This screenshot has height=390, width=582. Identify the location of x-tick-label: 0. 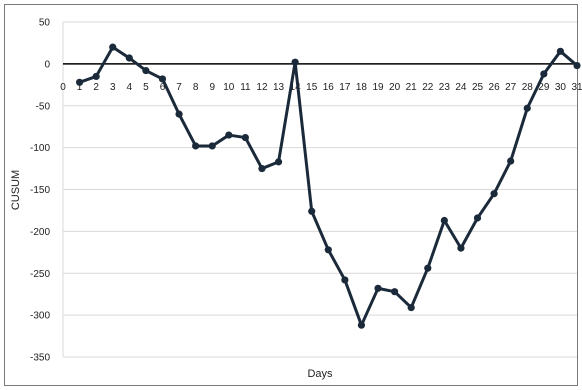
(63, 87).